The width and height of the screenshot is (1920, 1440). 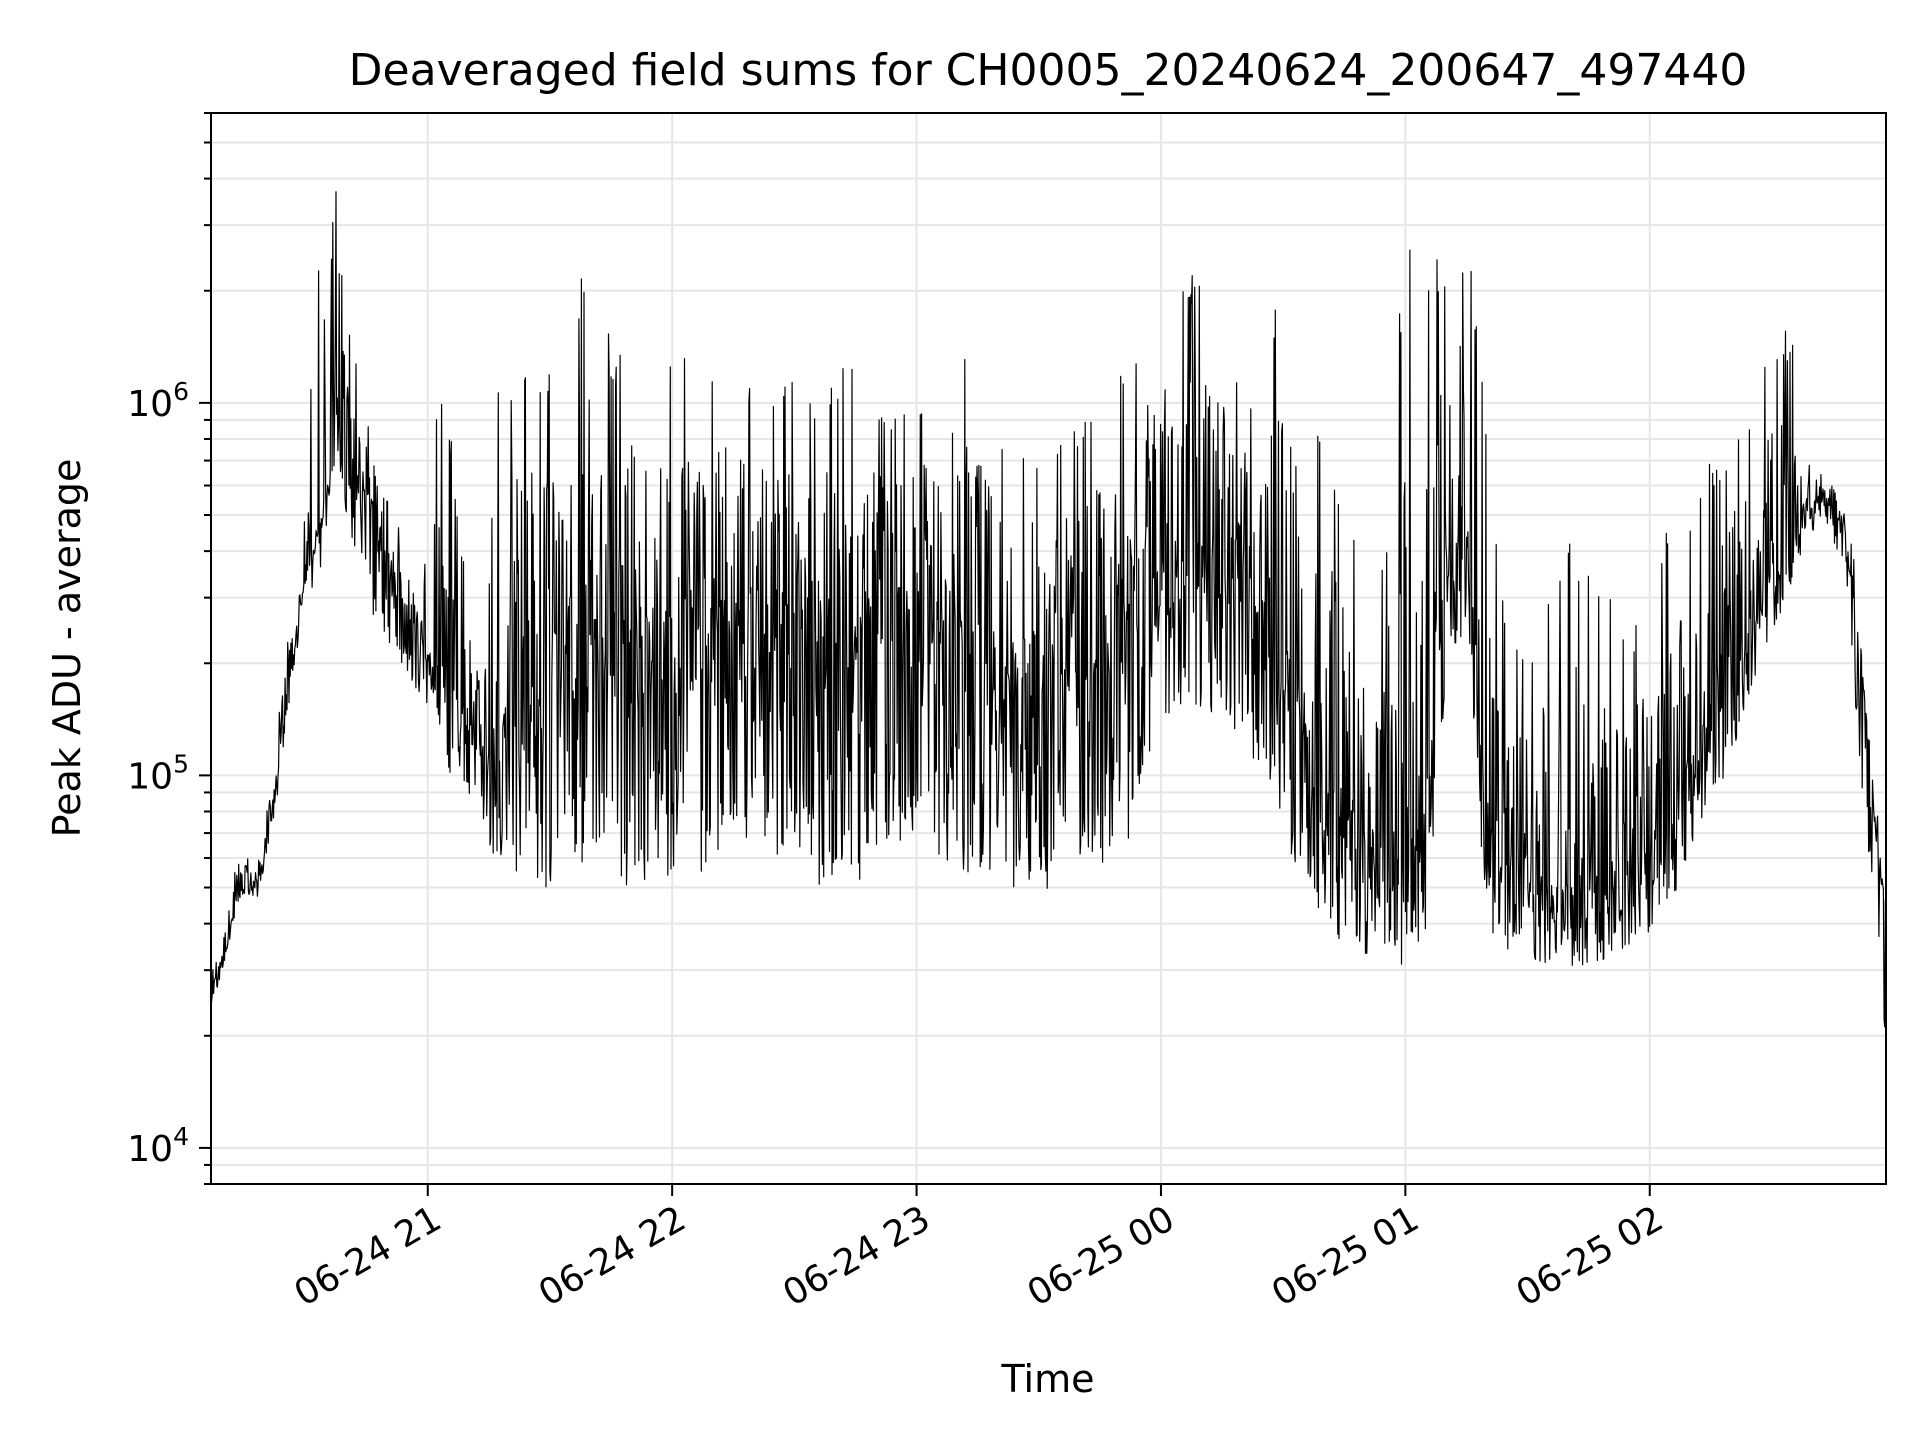 What do you see at coordinates (158, 1146) in the screenshot?
I see `y-tick-label: 10⁴` at bounding box center [158, 1146].